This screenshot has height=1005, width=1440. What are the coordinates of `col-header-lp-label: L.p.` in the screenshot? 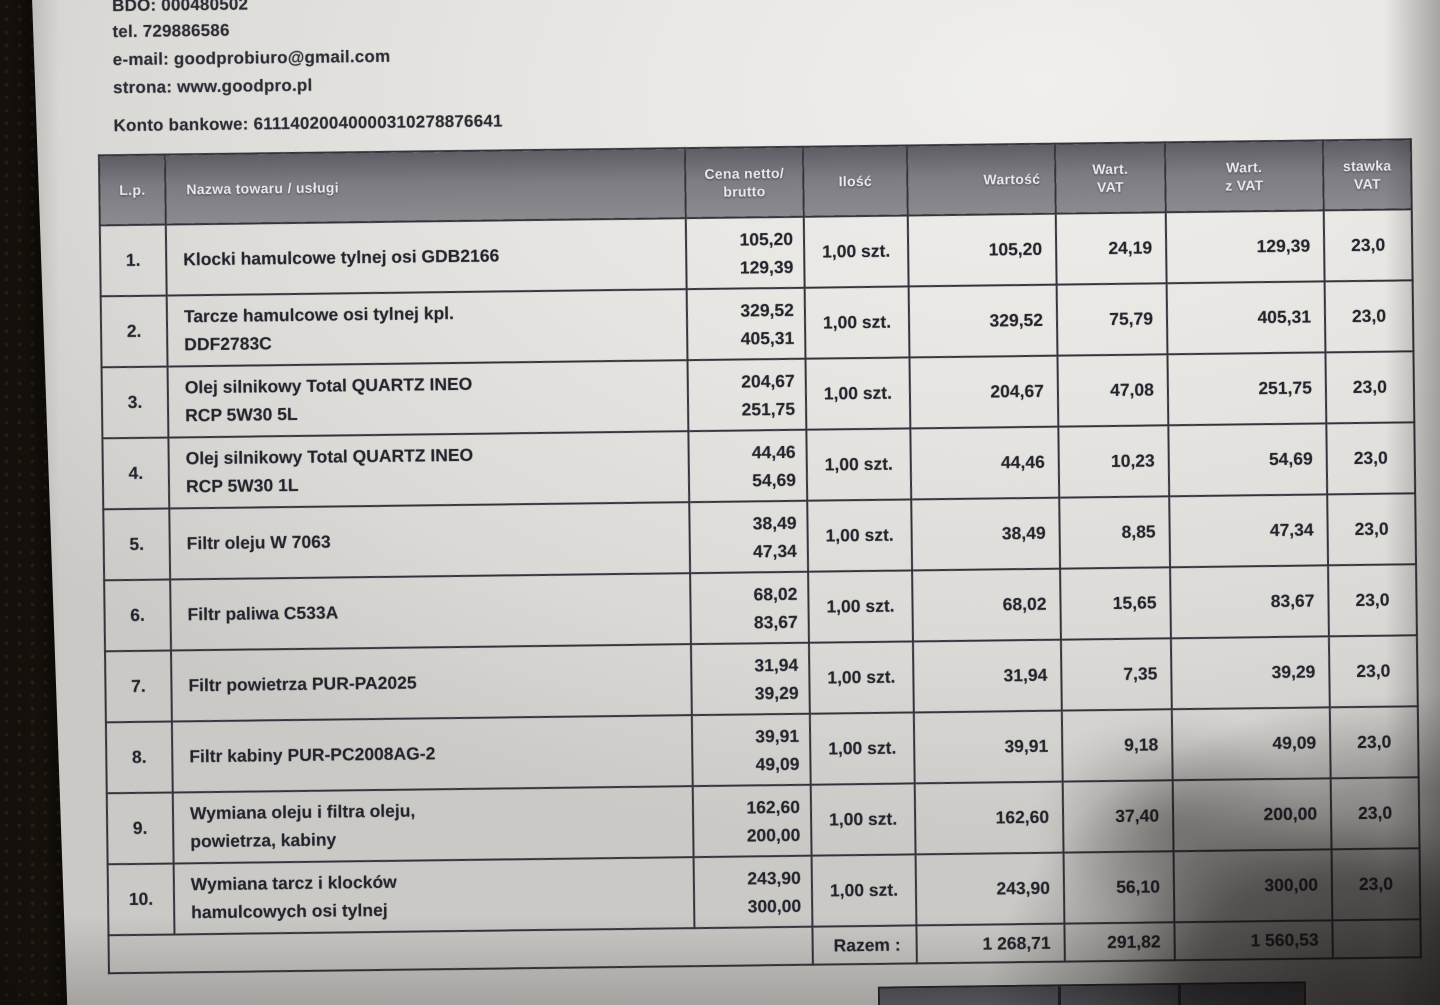 It's located at (132, 190).